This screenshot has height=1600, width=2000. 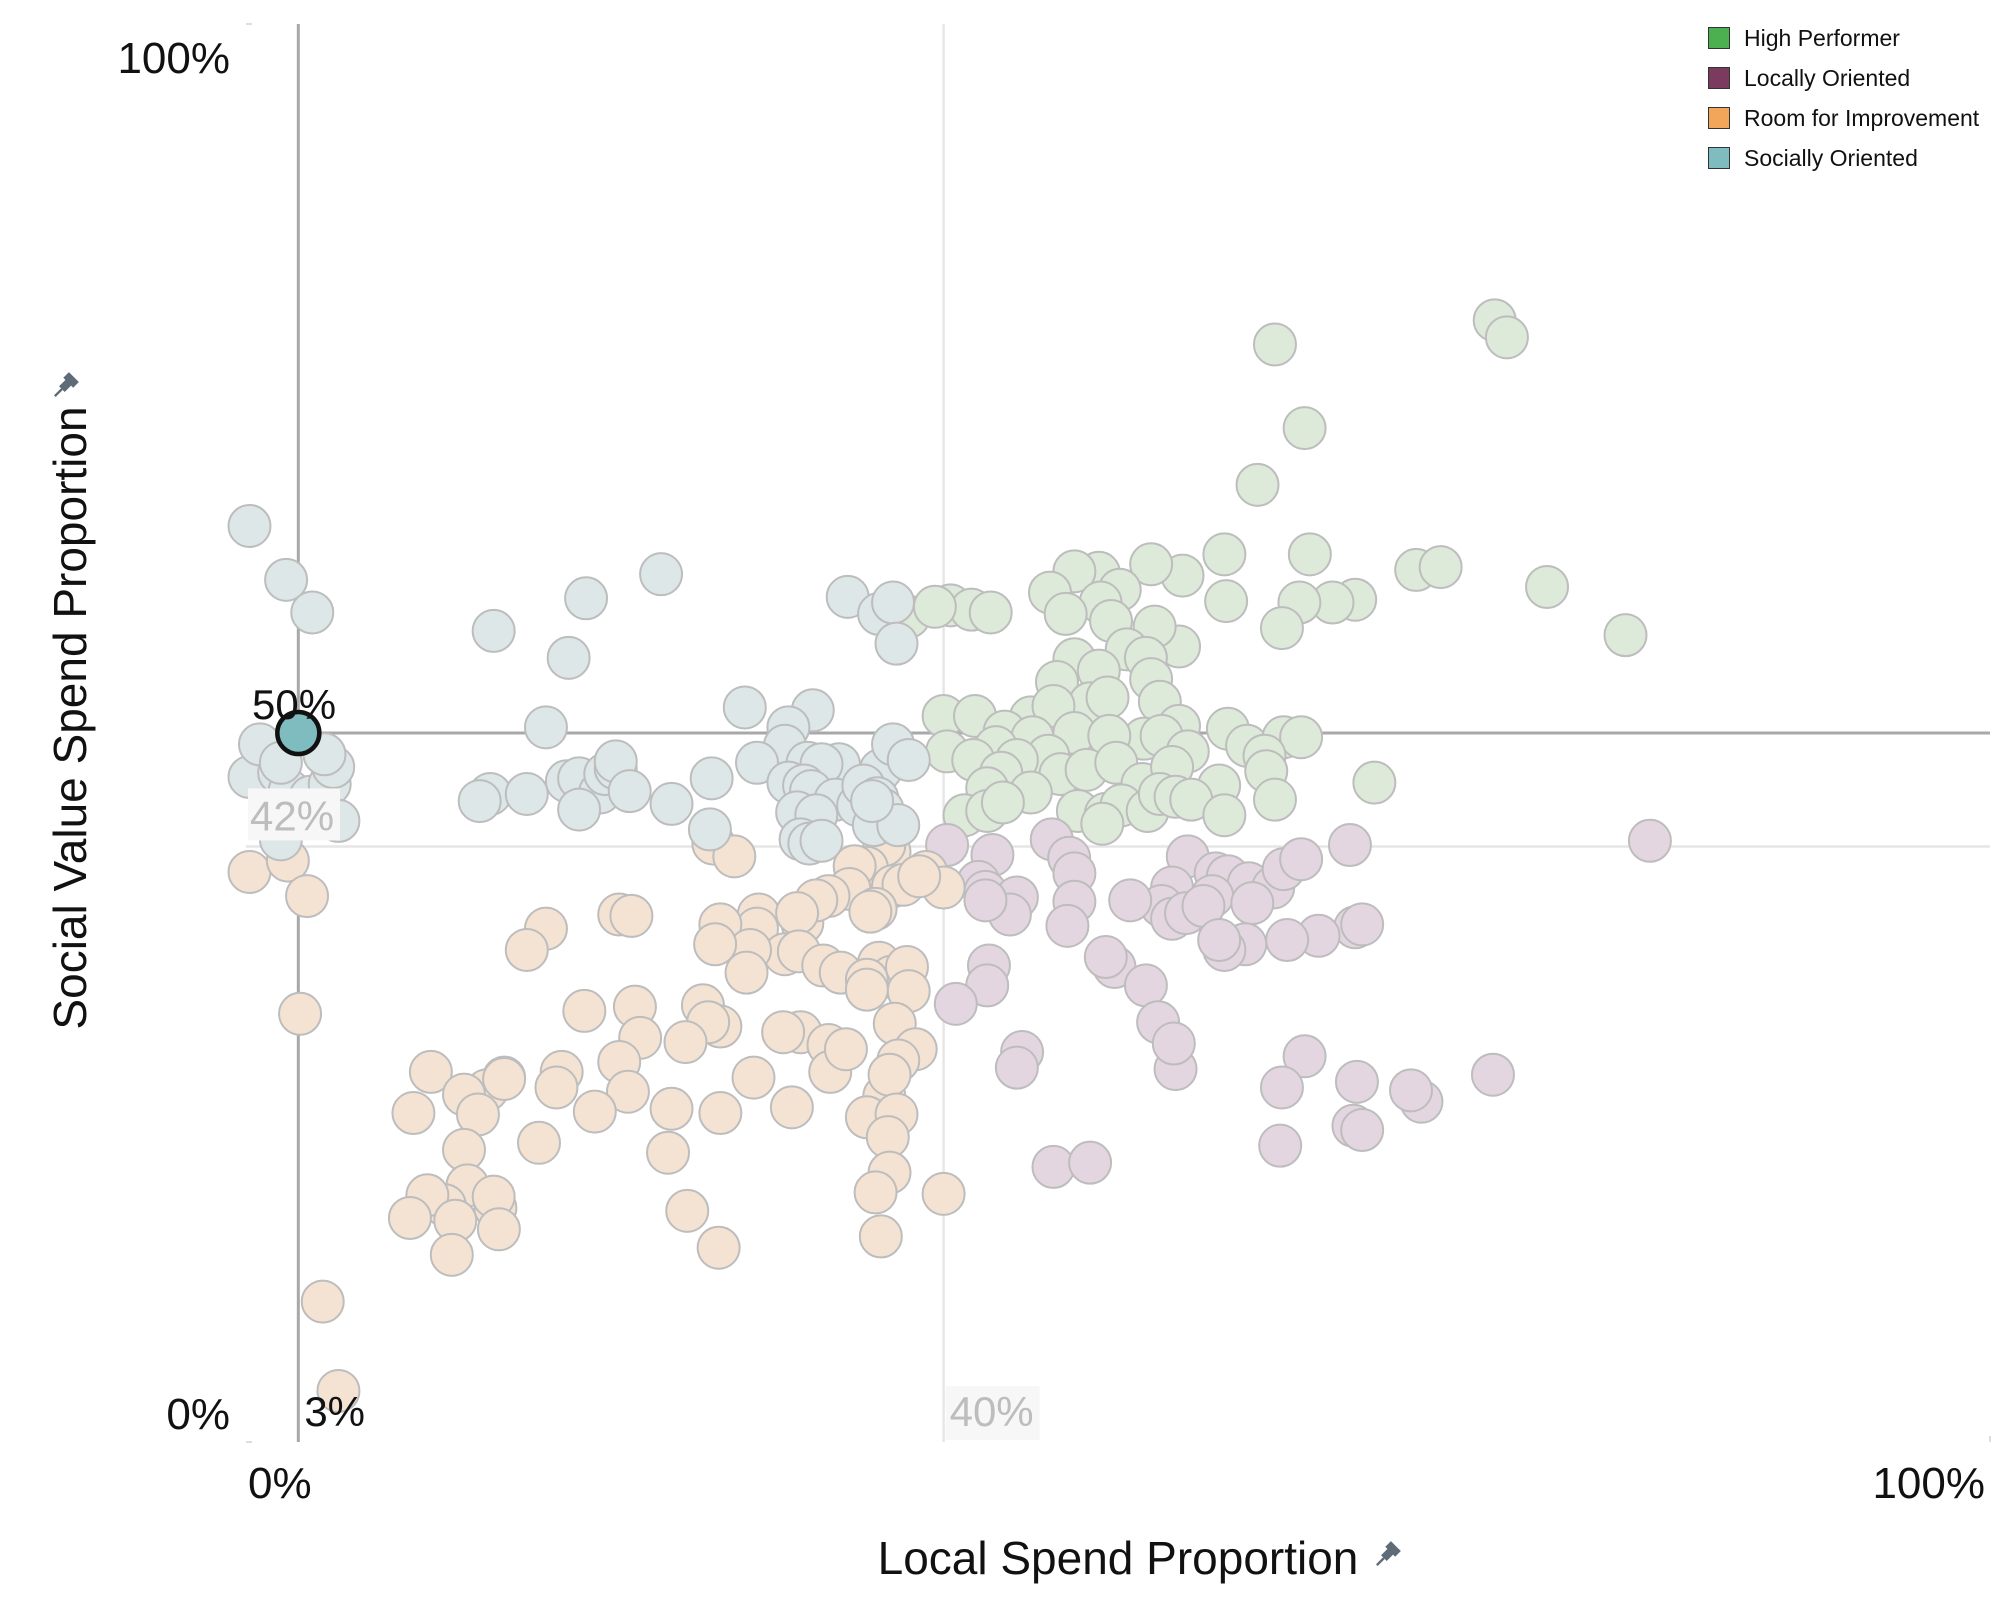 I want to click on legend-label: Locally Oriented, so click(x=1827, y=77).